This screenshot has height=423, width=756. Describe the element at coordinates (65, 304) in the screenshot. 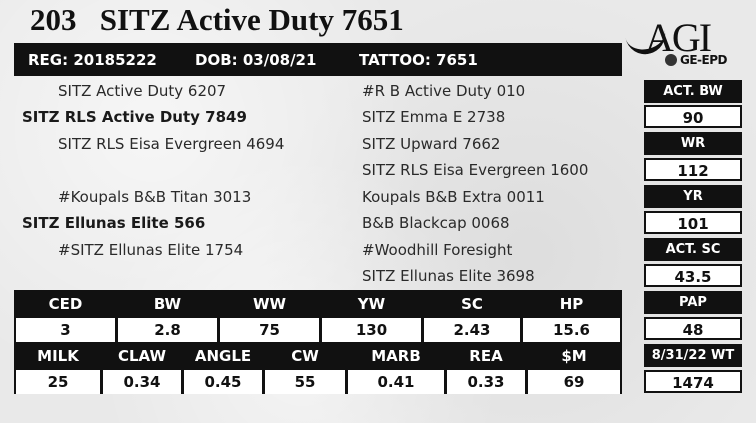

I see `epd-header-ced: CED` at that location.